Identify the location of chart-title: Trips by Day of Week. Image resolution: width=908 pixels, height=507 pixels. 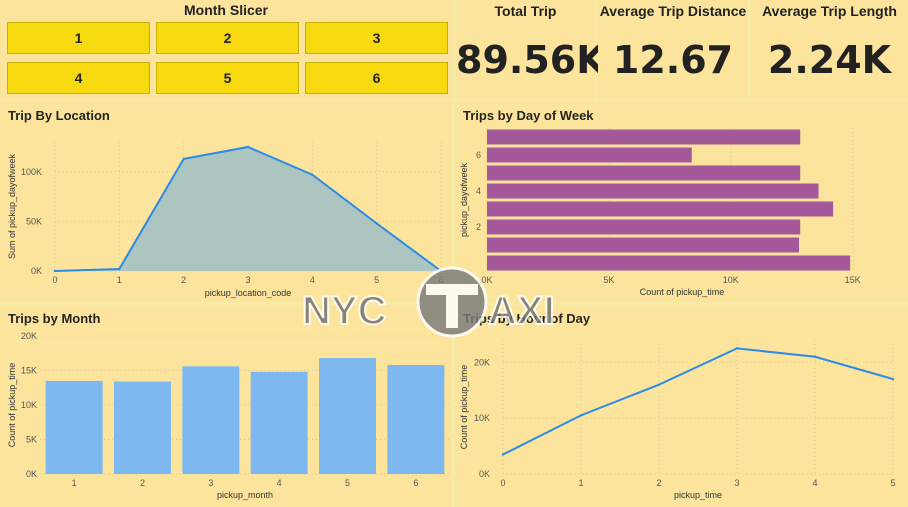
(528, 115).